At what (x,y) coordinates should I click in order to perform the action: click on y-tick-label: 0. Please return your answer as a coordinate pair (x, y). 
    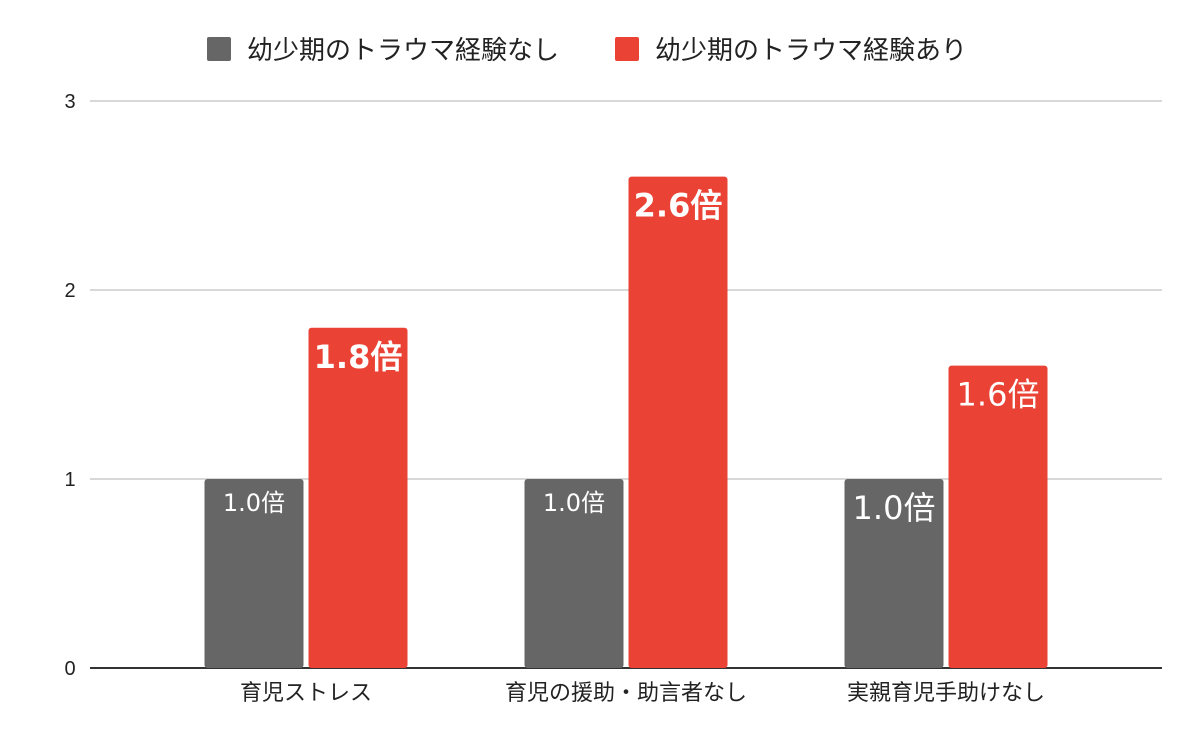
    Looking at the image, I should click on (69, 669).